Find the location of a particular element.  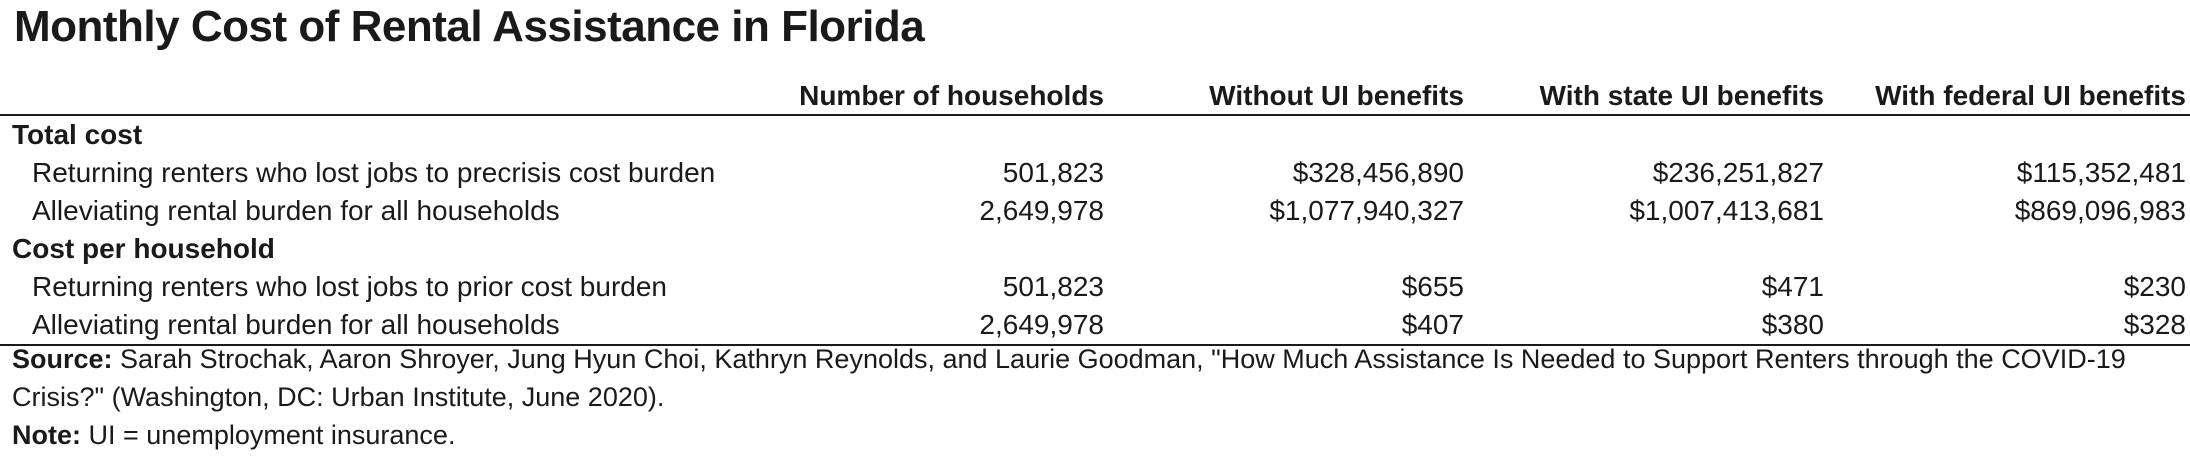

note-text: UI = unemployment insurance. is located at coordinates (272, 435).